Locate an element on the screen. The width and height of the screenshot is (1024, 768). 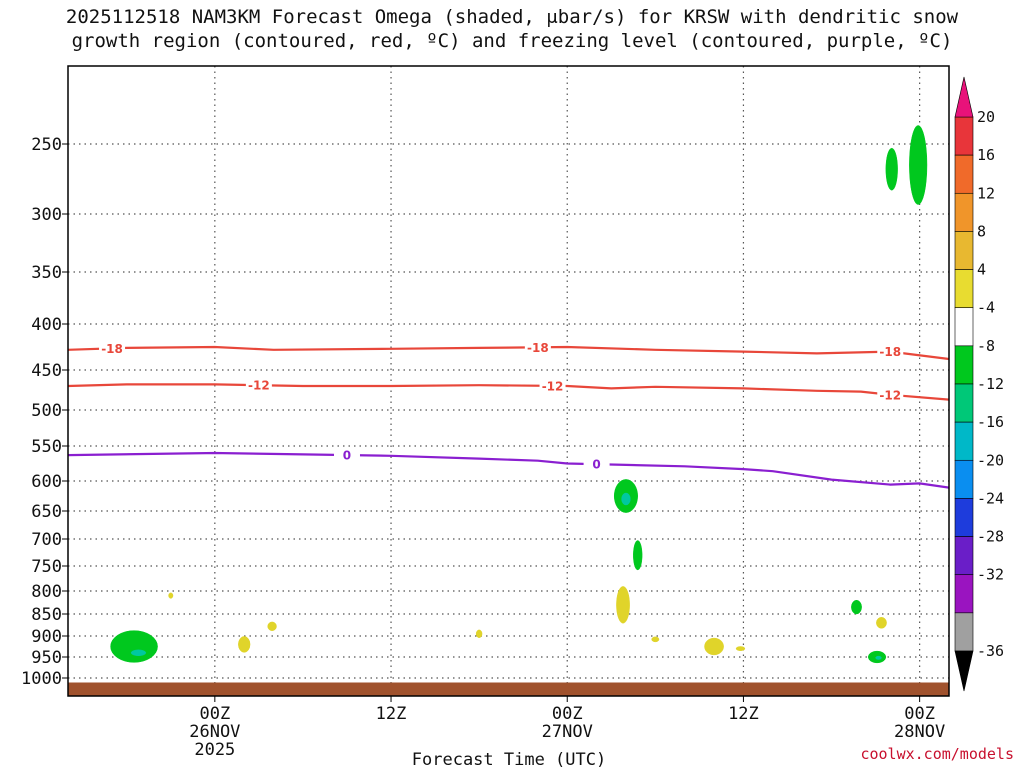
y-tick-label: 750 is located at coordinates (46, 567).